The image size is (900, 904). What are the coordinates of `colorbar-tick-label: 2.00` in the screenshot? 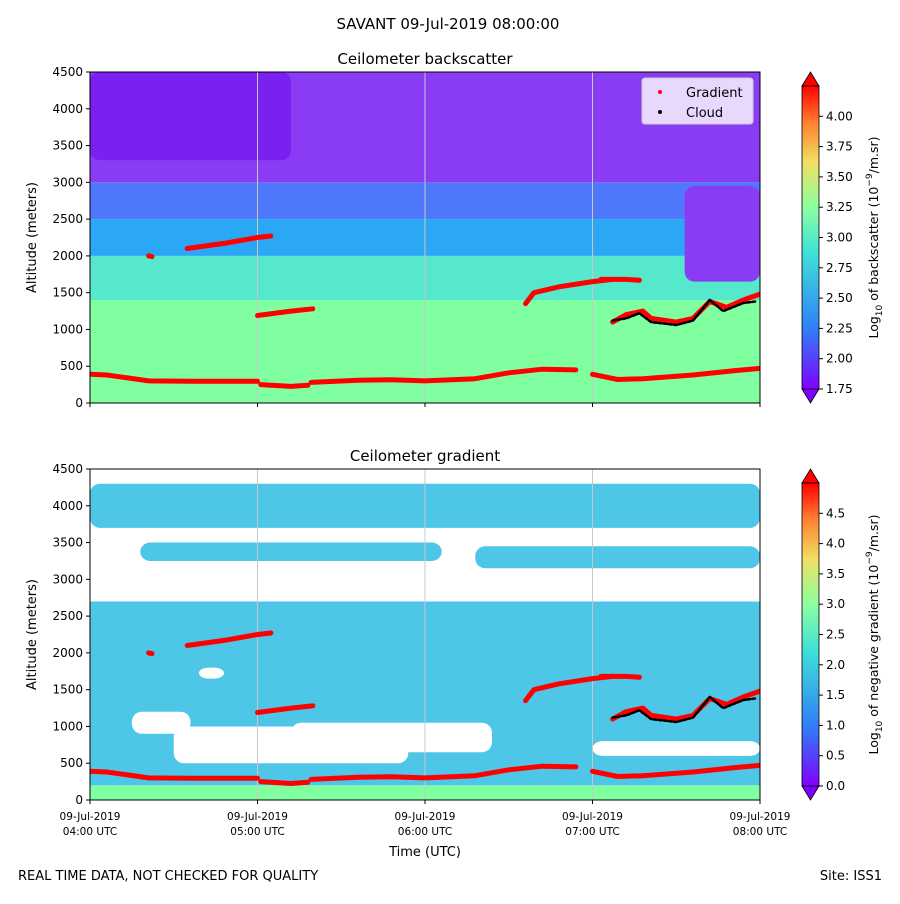 It's located at (839, 359).